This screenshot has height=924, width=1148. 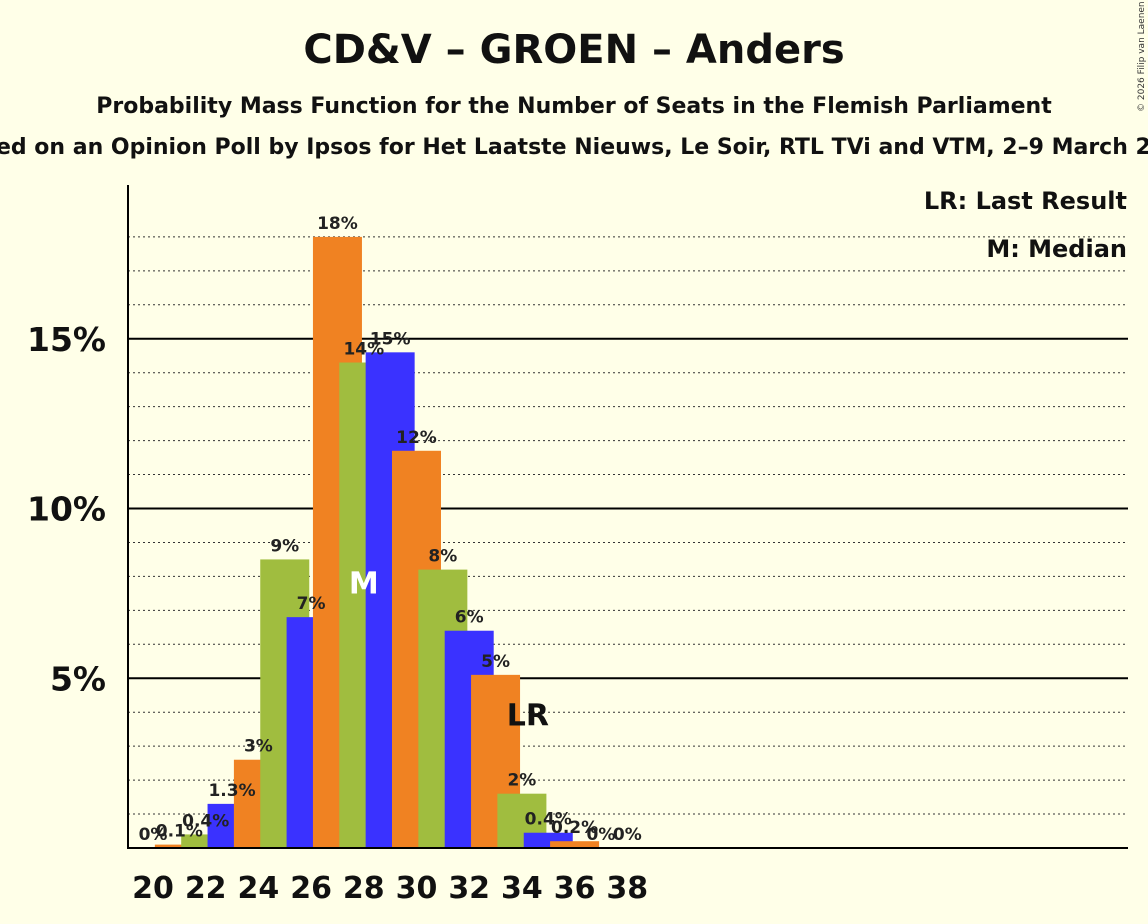 What do you see at coordinates (548, 820) in the screenshot?
I see `data-label-seat-35: 0.4%` at bounding box center [548, 820].